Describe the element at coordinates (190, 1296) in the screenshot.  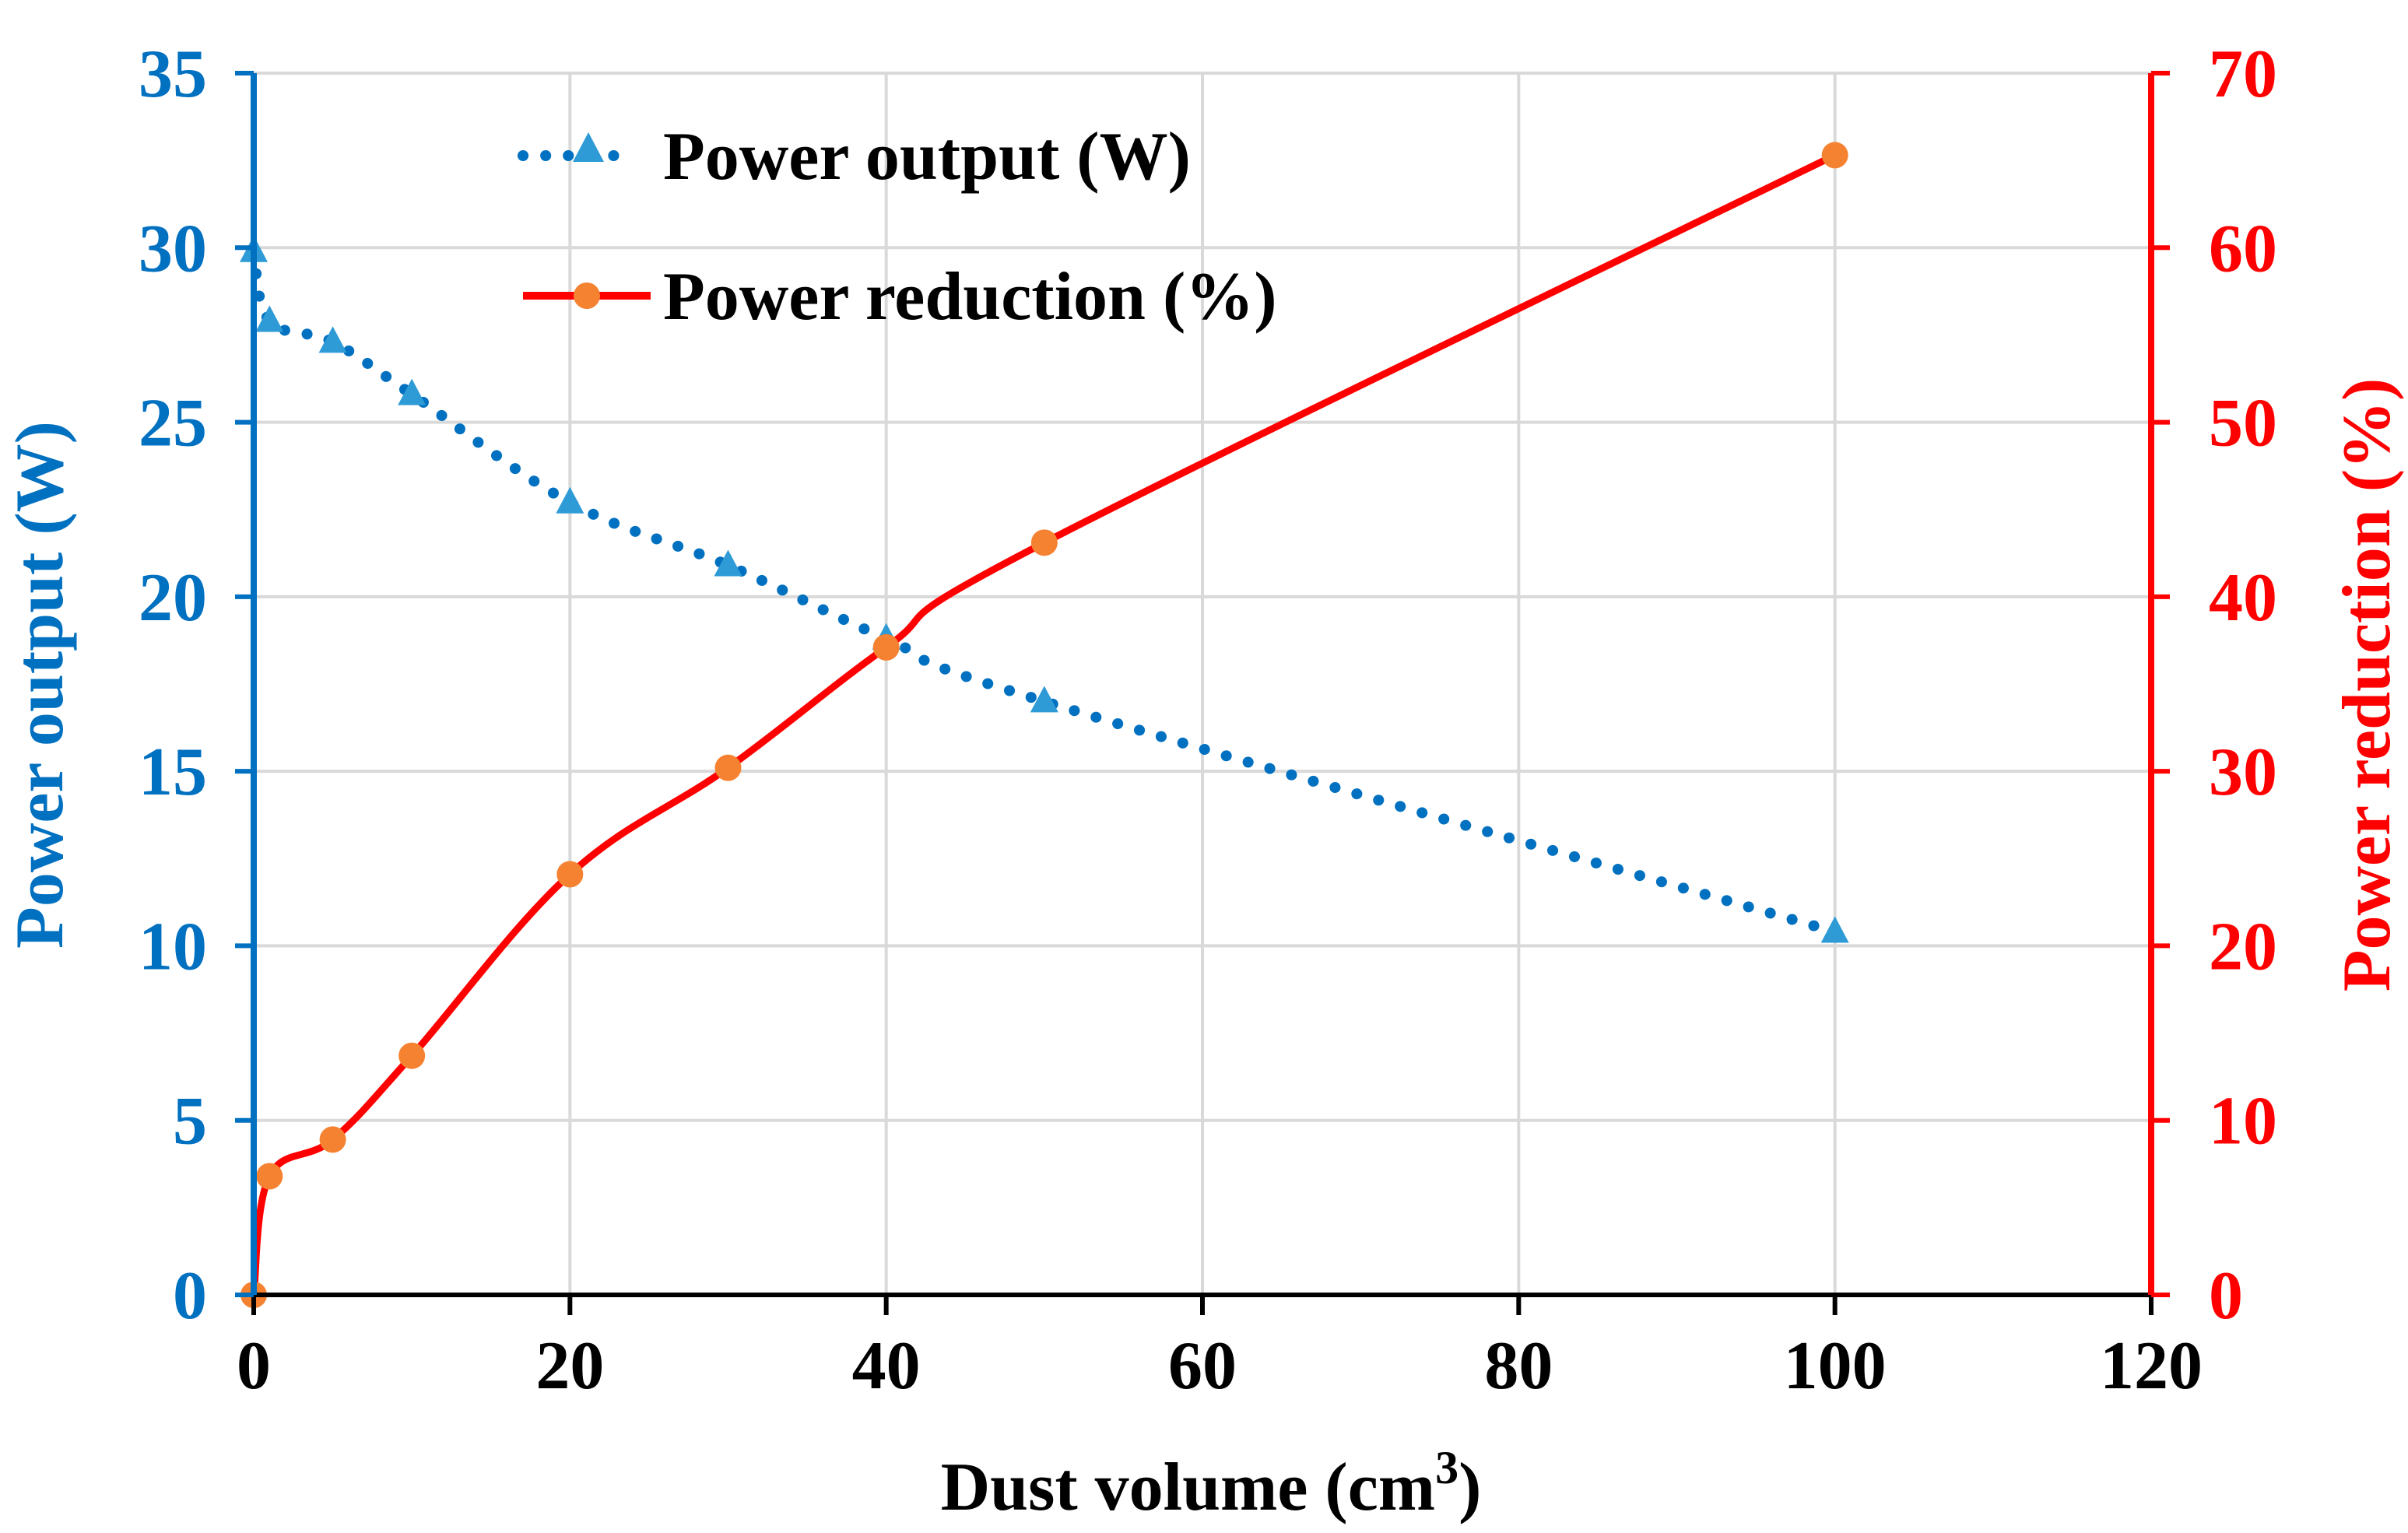
I see `left-y-tick-label: 0` at that location.